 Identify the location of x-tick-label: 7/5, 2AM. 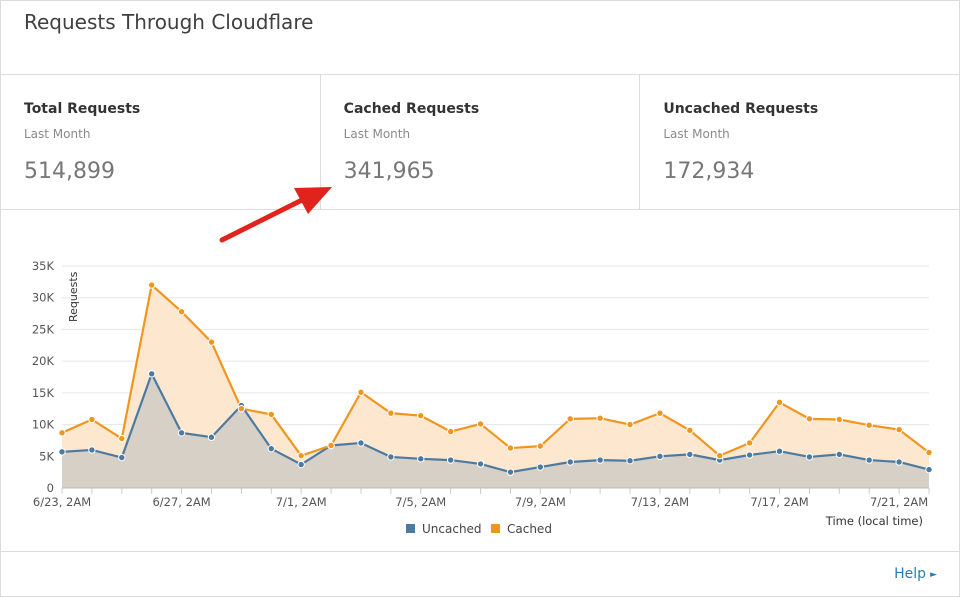
(420, 502).